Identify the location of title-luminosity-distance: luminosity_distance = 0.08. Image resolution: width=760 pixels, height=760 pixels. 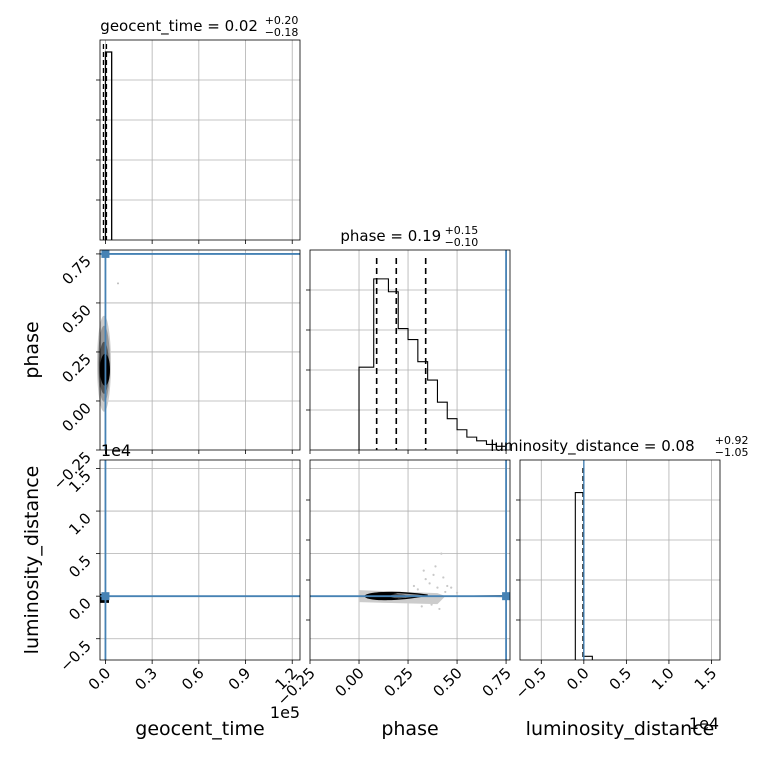
(592, 446).